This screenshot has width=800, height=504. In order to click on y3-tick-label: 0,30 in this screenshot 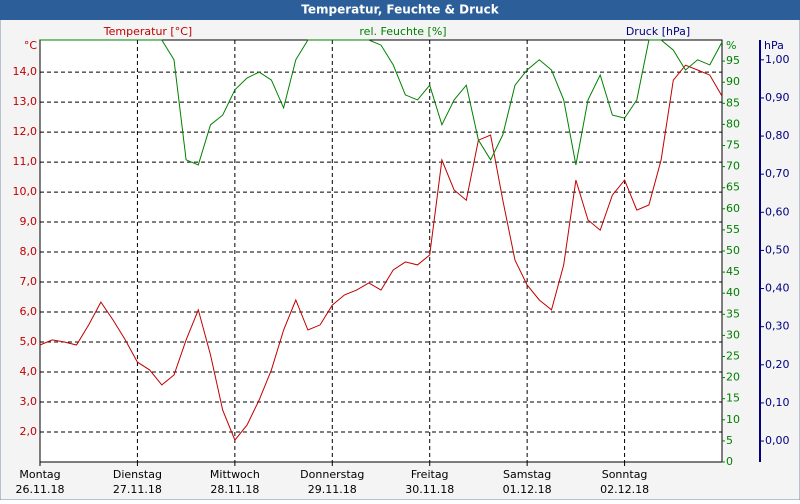, I will do `click(777, 326)`.